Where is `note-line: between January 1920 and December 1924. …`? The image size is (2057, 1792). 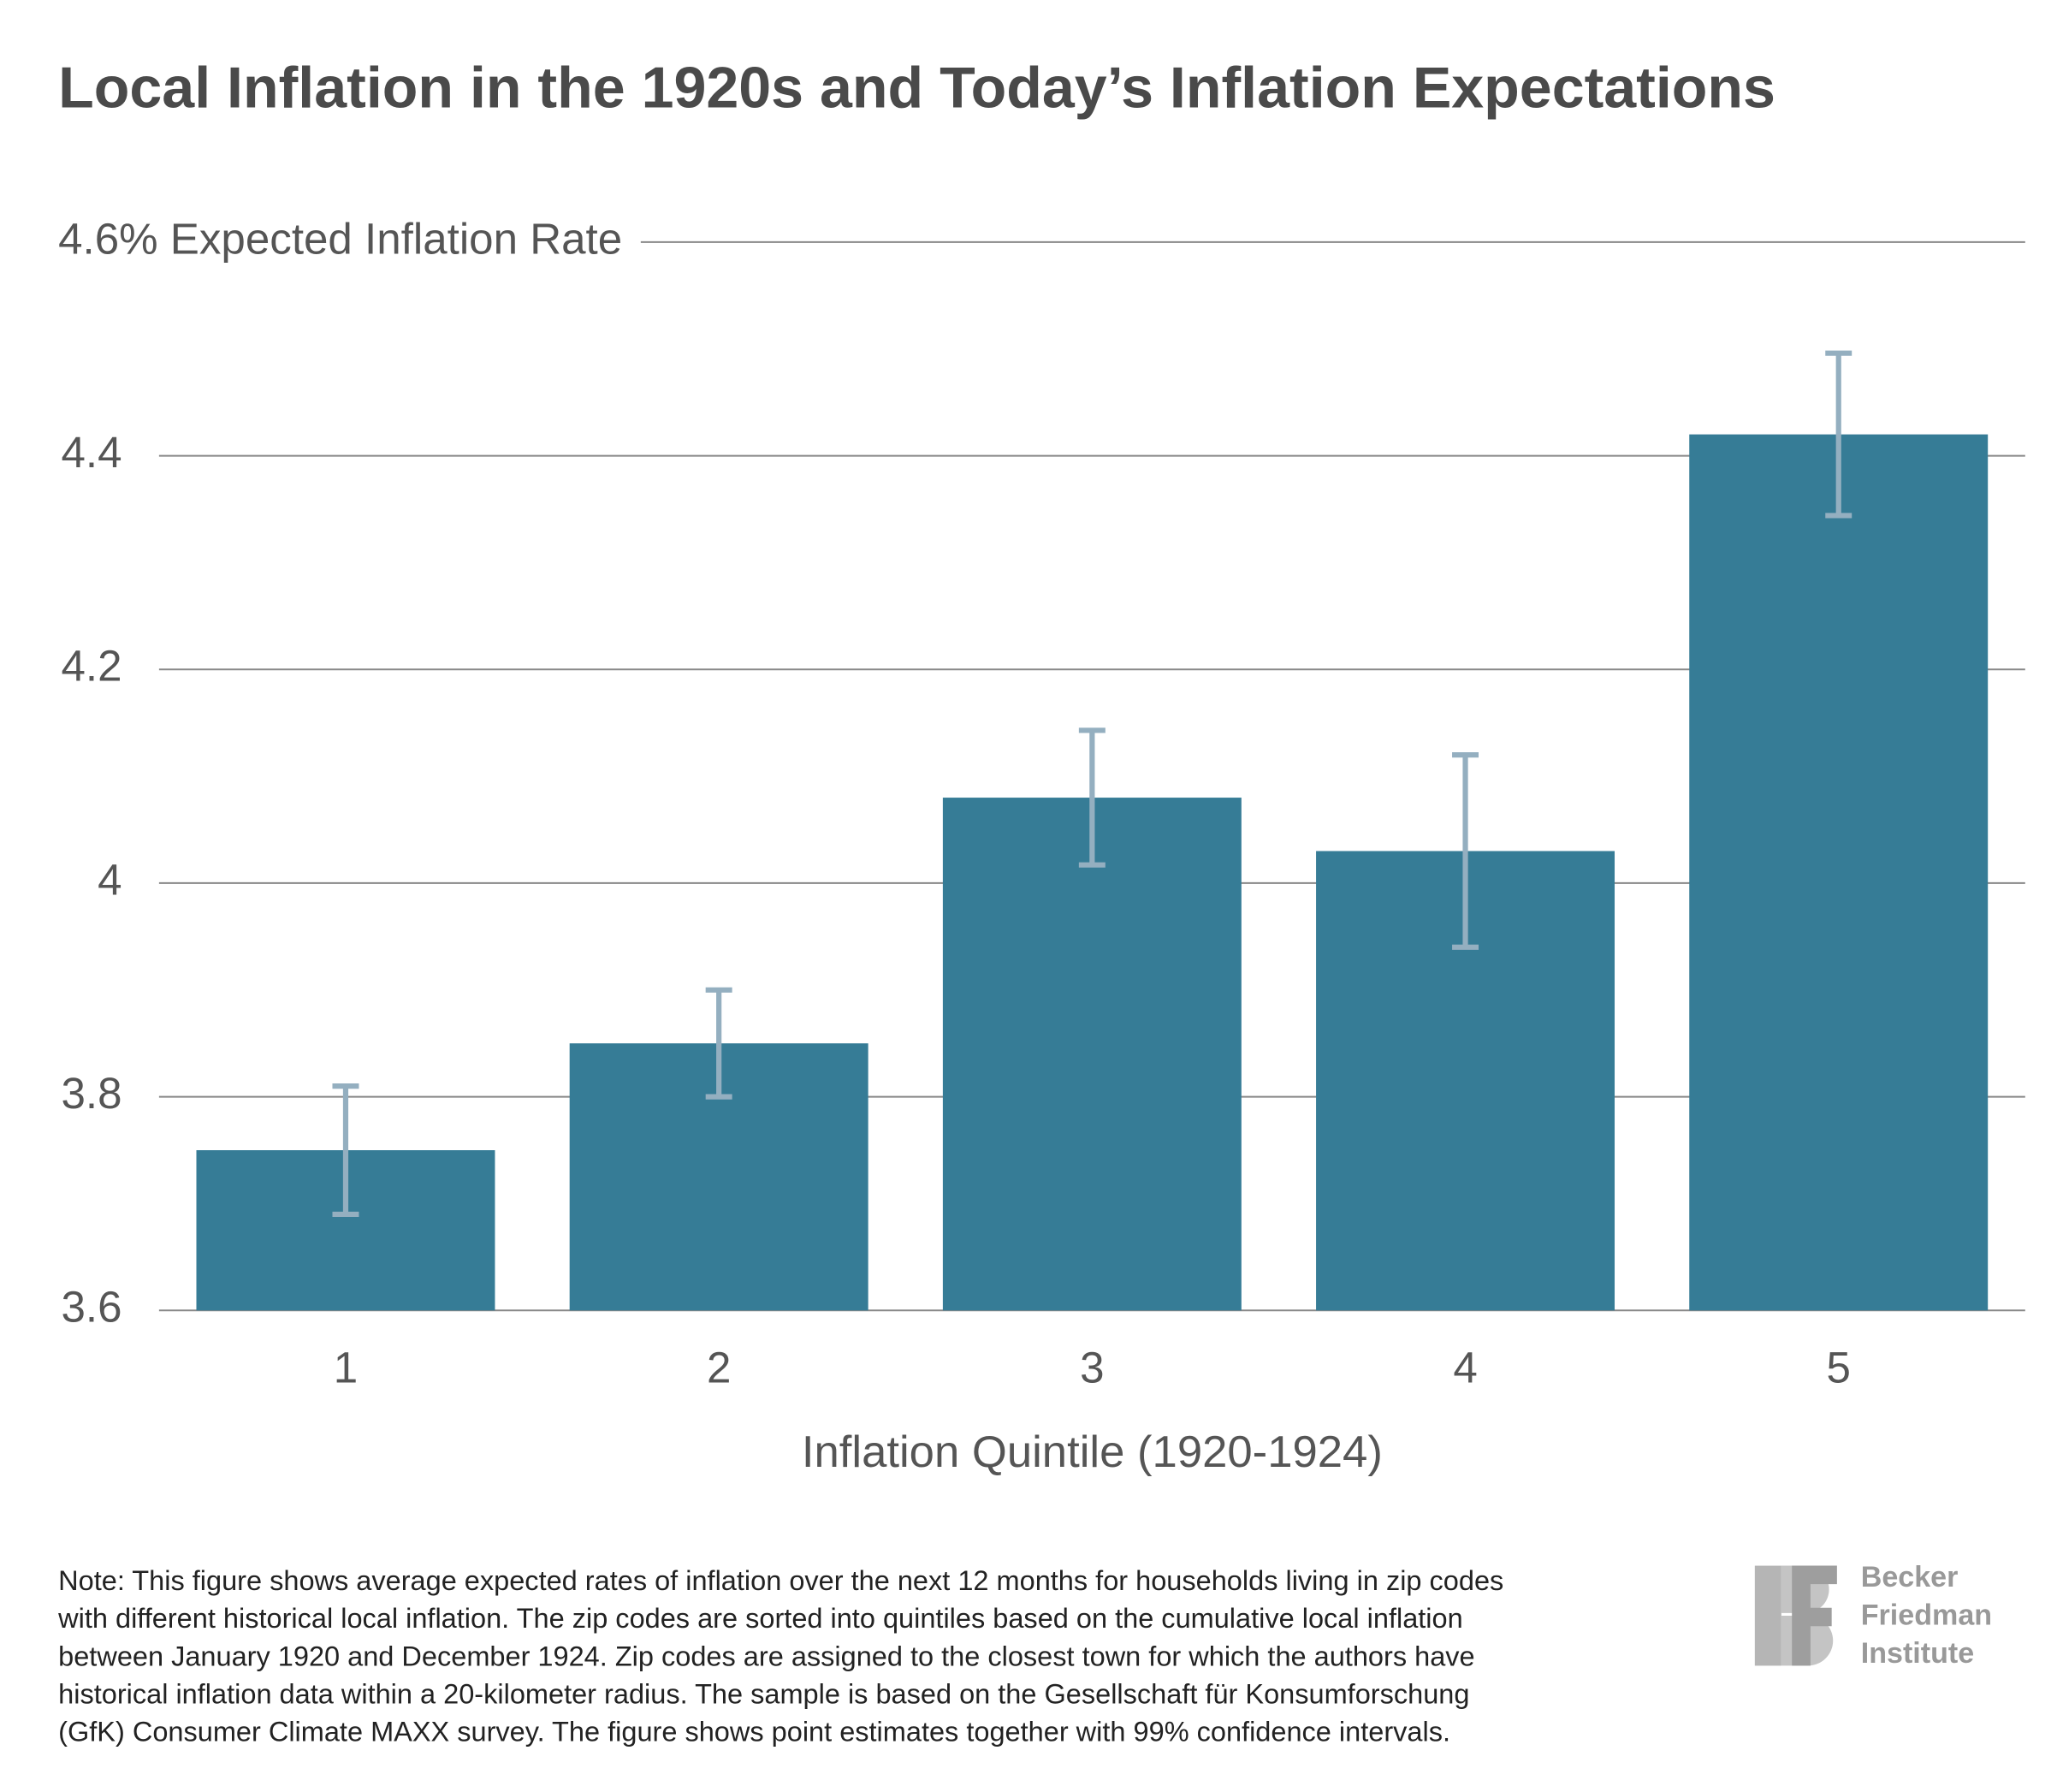 note-line: between January 1920 and December 1924. … is located at coordinates (766, 1656).